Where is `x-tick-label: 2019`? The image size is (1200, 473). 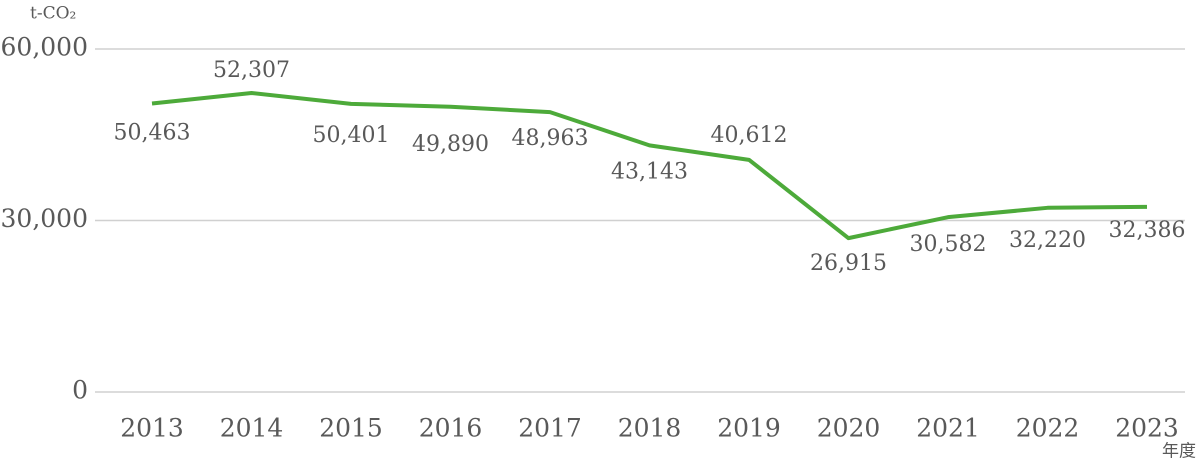 x-tick-label: 2019 is located at coordinates (749, 428).